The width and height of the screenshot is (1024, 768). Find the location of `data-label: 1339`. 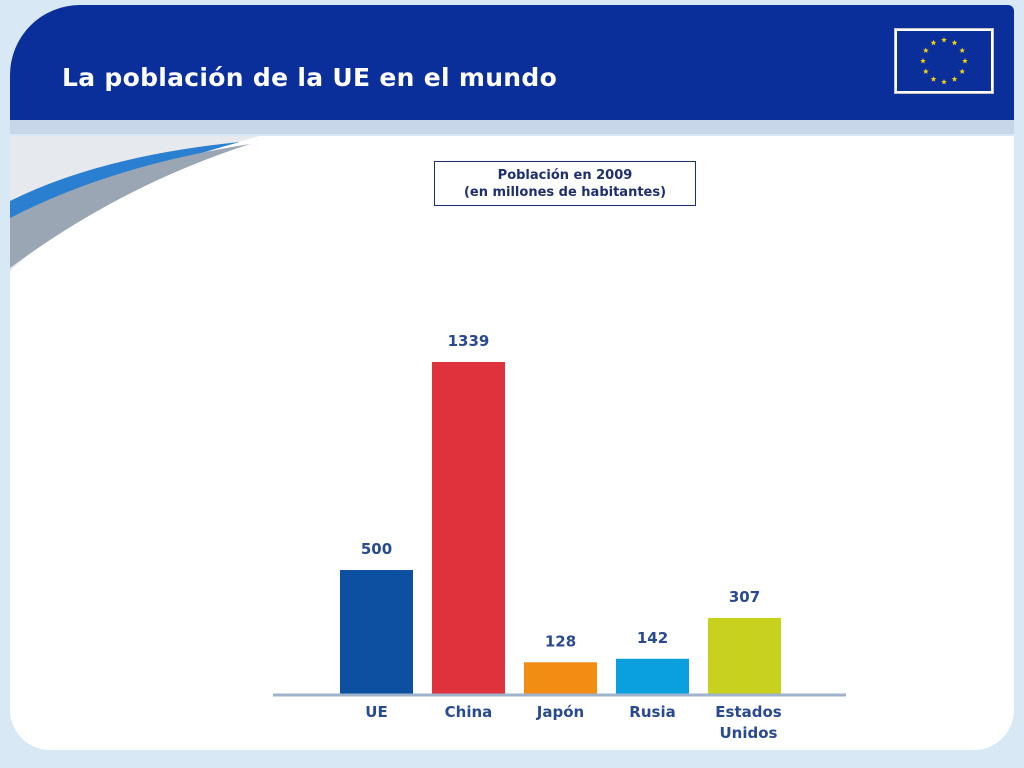

data-label: 1339 is located at coordinates (469, 341).